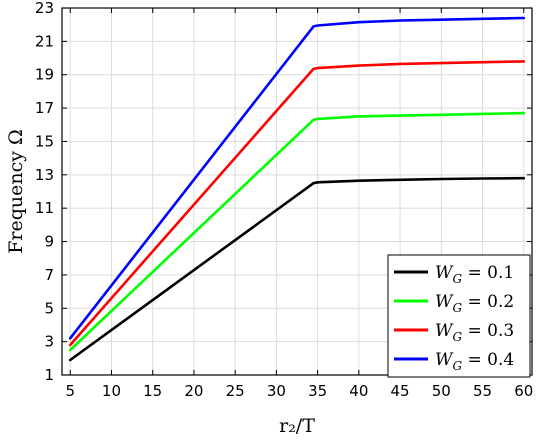 The image size is (550, 440). I want to click on x-tick-label: 40, so click(358, 391).